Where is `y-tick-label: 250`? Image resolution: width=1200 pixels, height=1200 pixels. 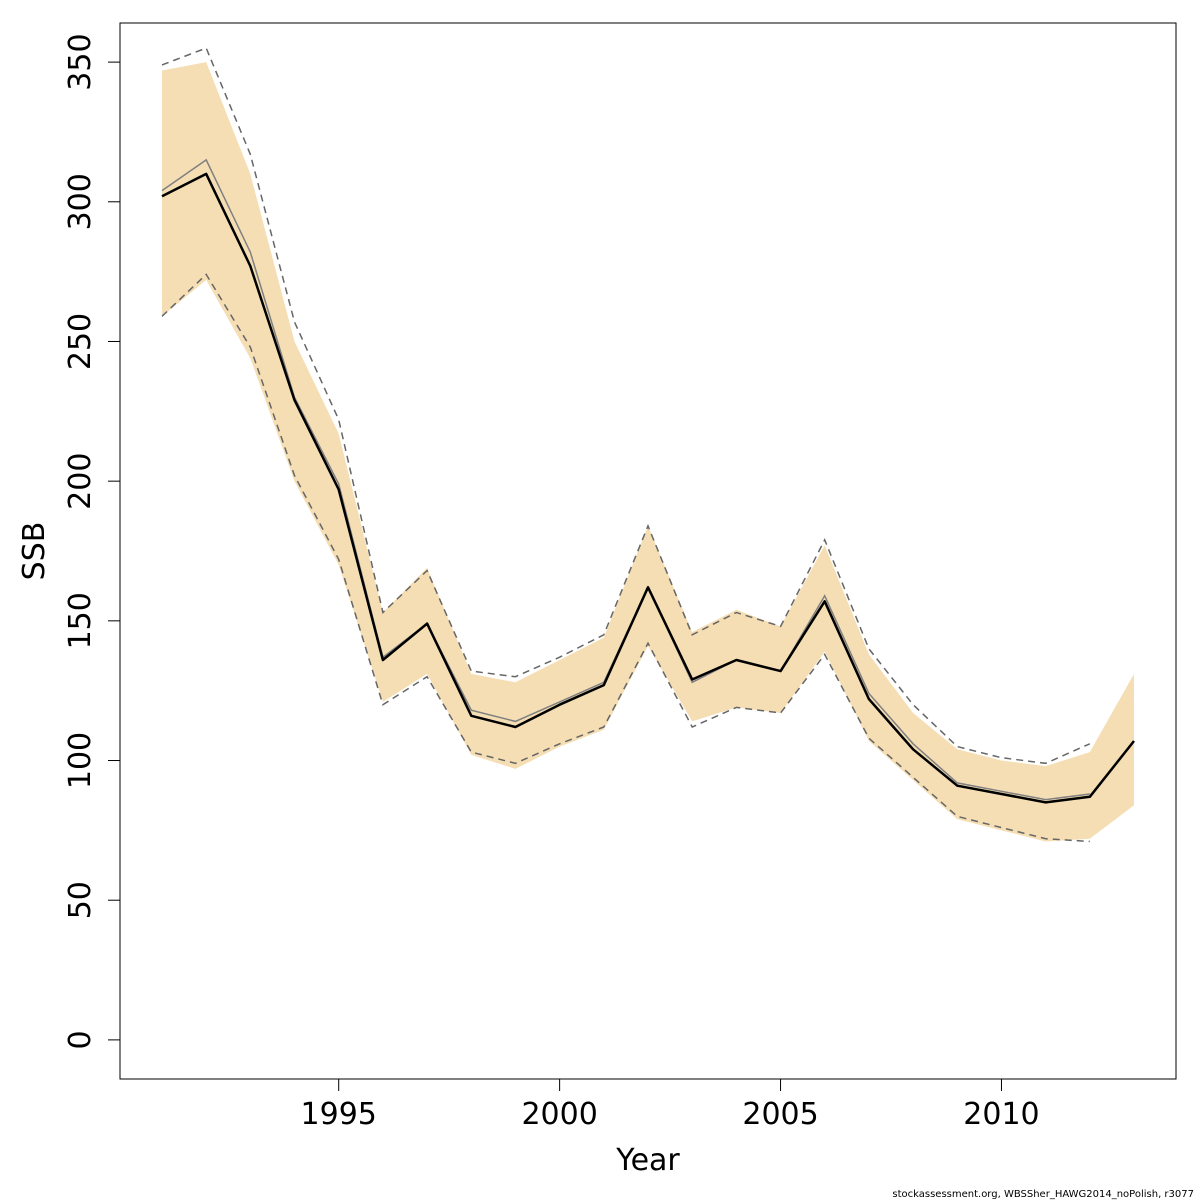
y-tick-label: 250 is located at coordinates (80, 341).